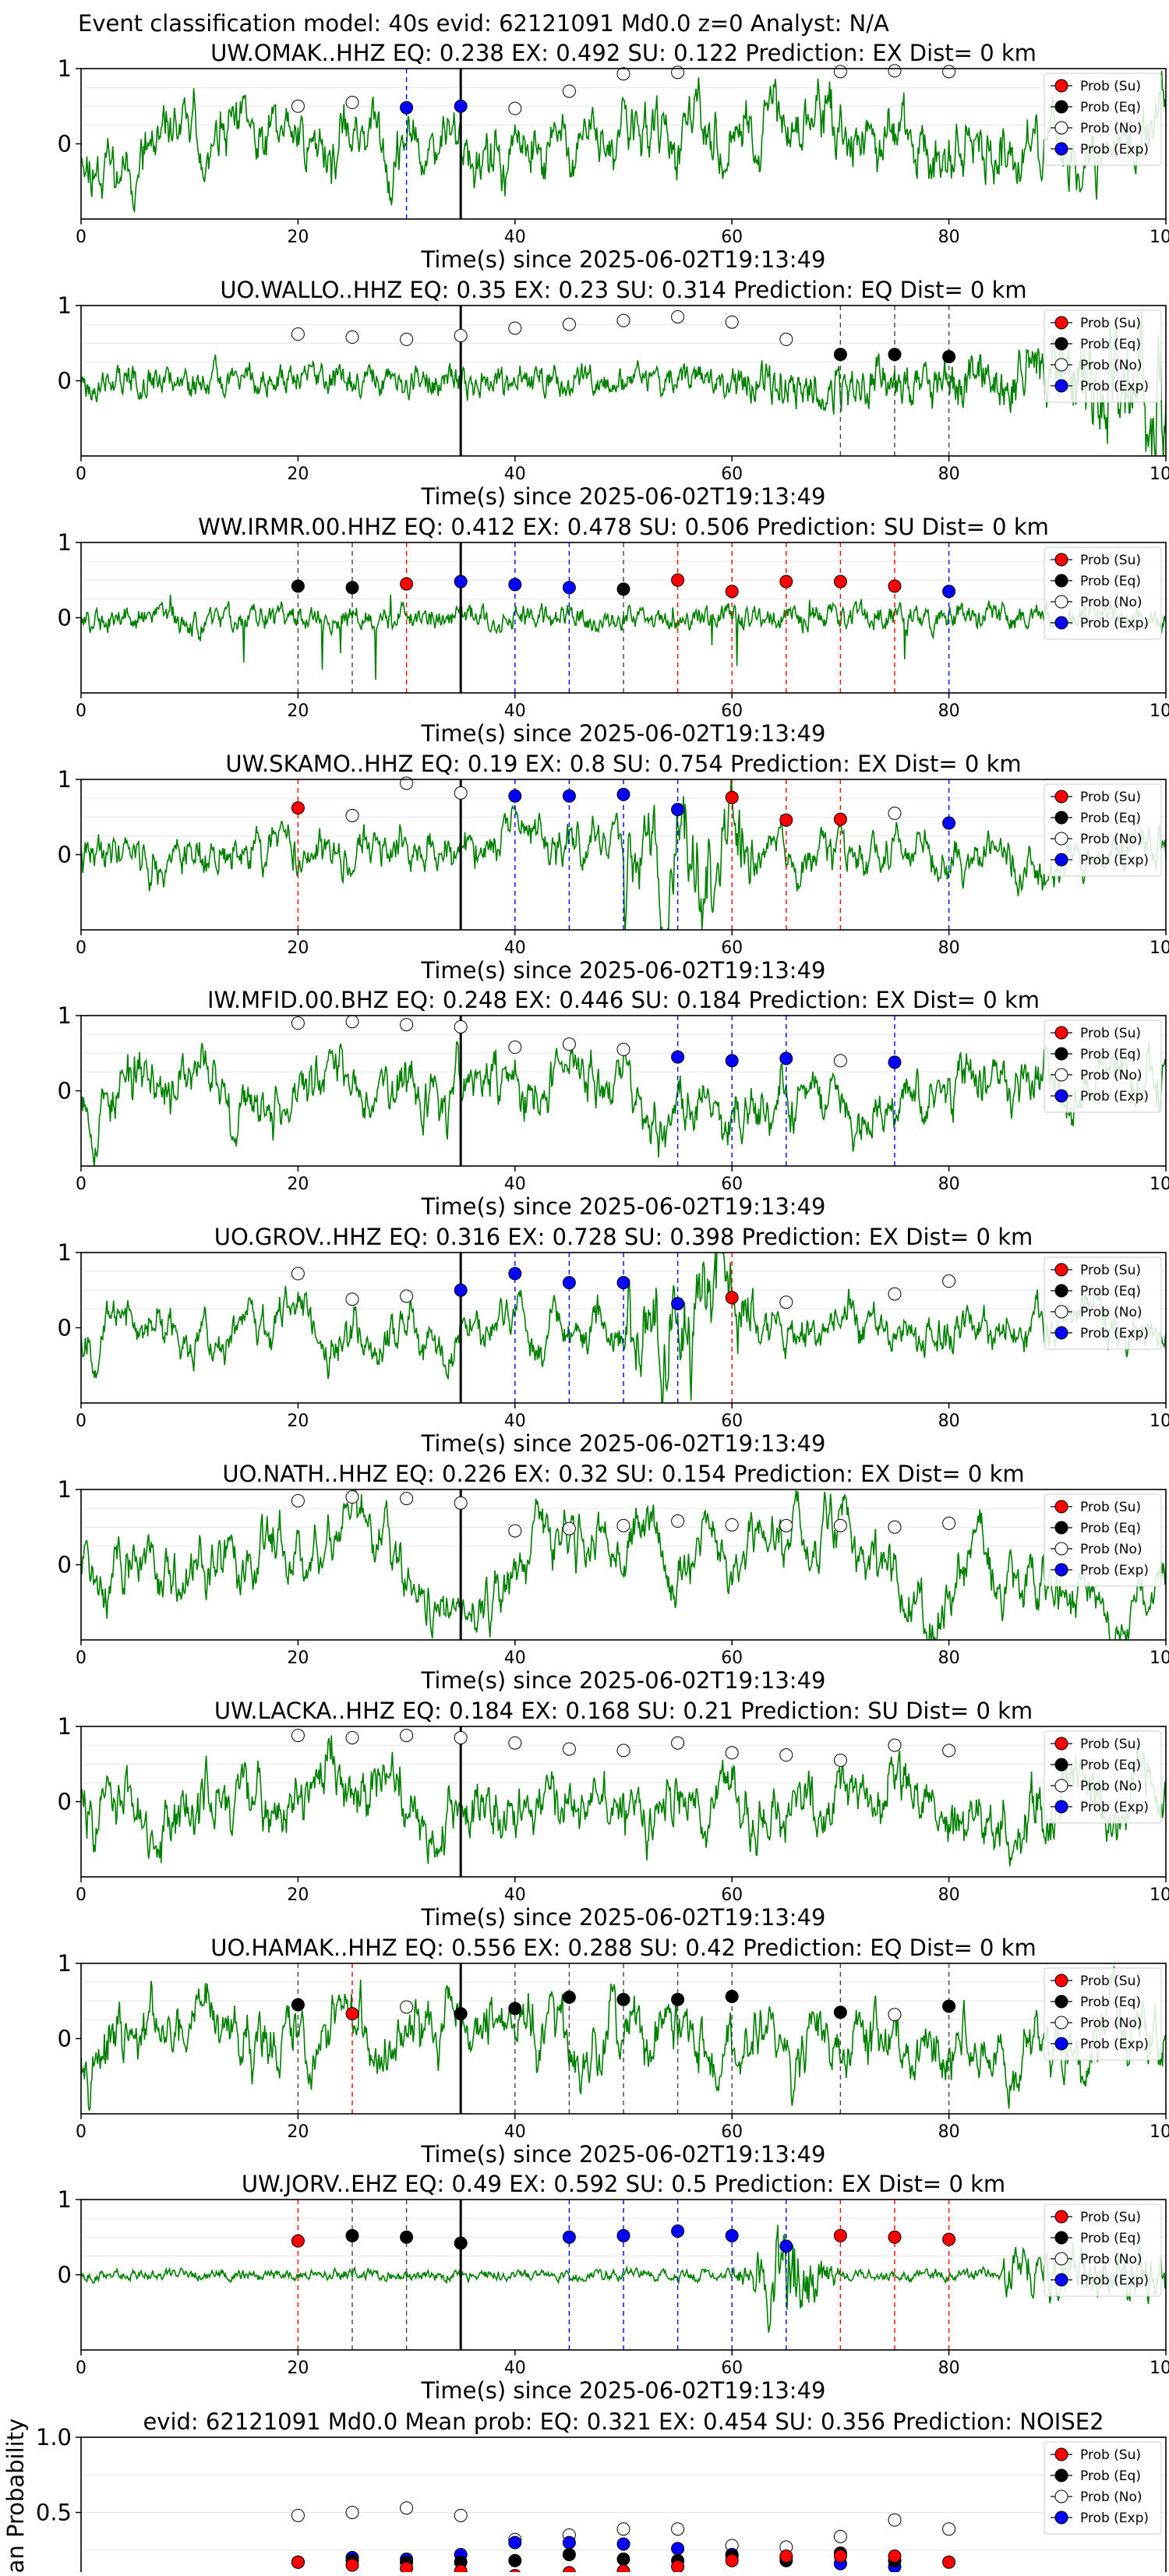 Image resolution: width=1169 pixels, height=2576 pixels. What do you see at coordinates (623, 854) in the screenshot?
I see `waveform` at bounding box center [623, 854].